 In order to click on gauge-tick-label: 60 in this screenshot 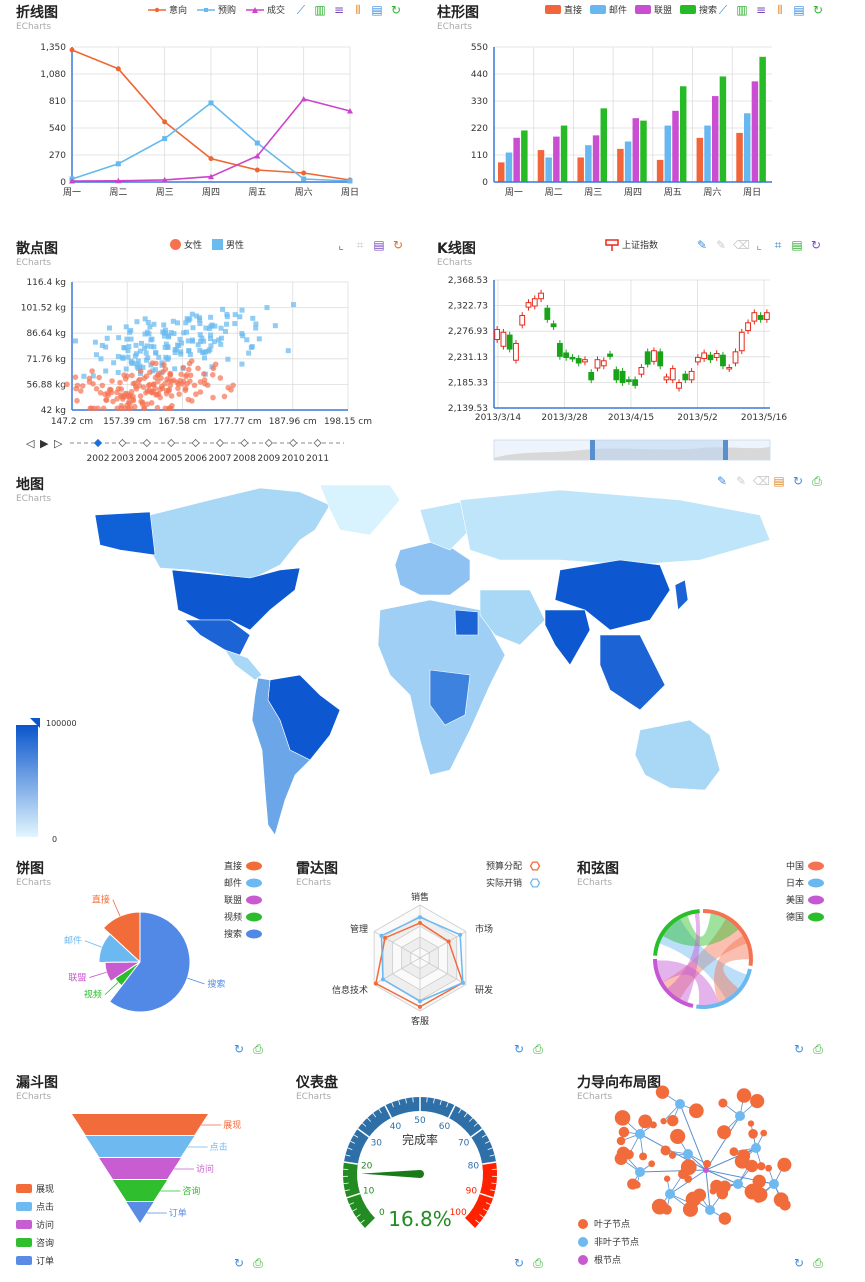, I will do `click(445, 1127)`.